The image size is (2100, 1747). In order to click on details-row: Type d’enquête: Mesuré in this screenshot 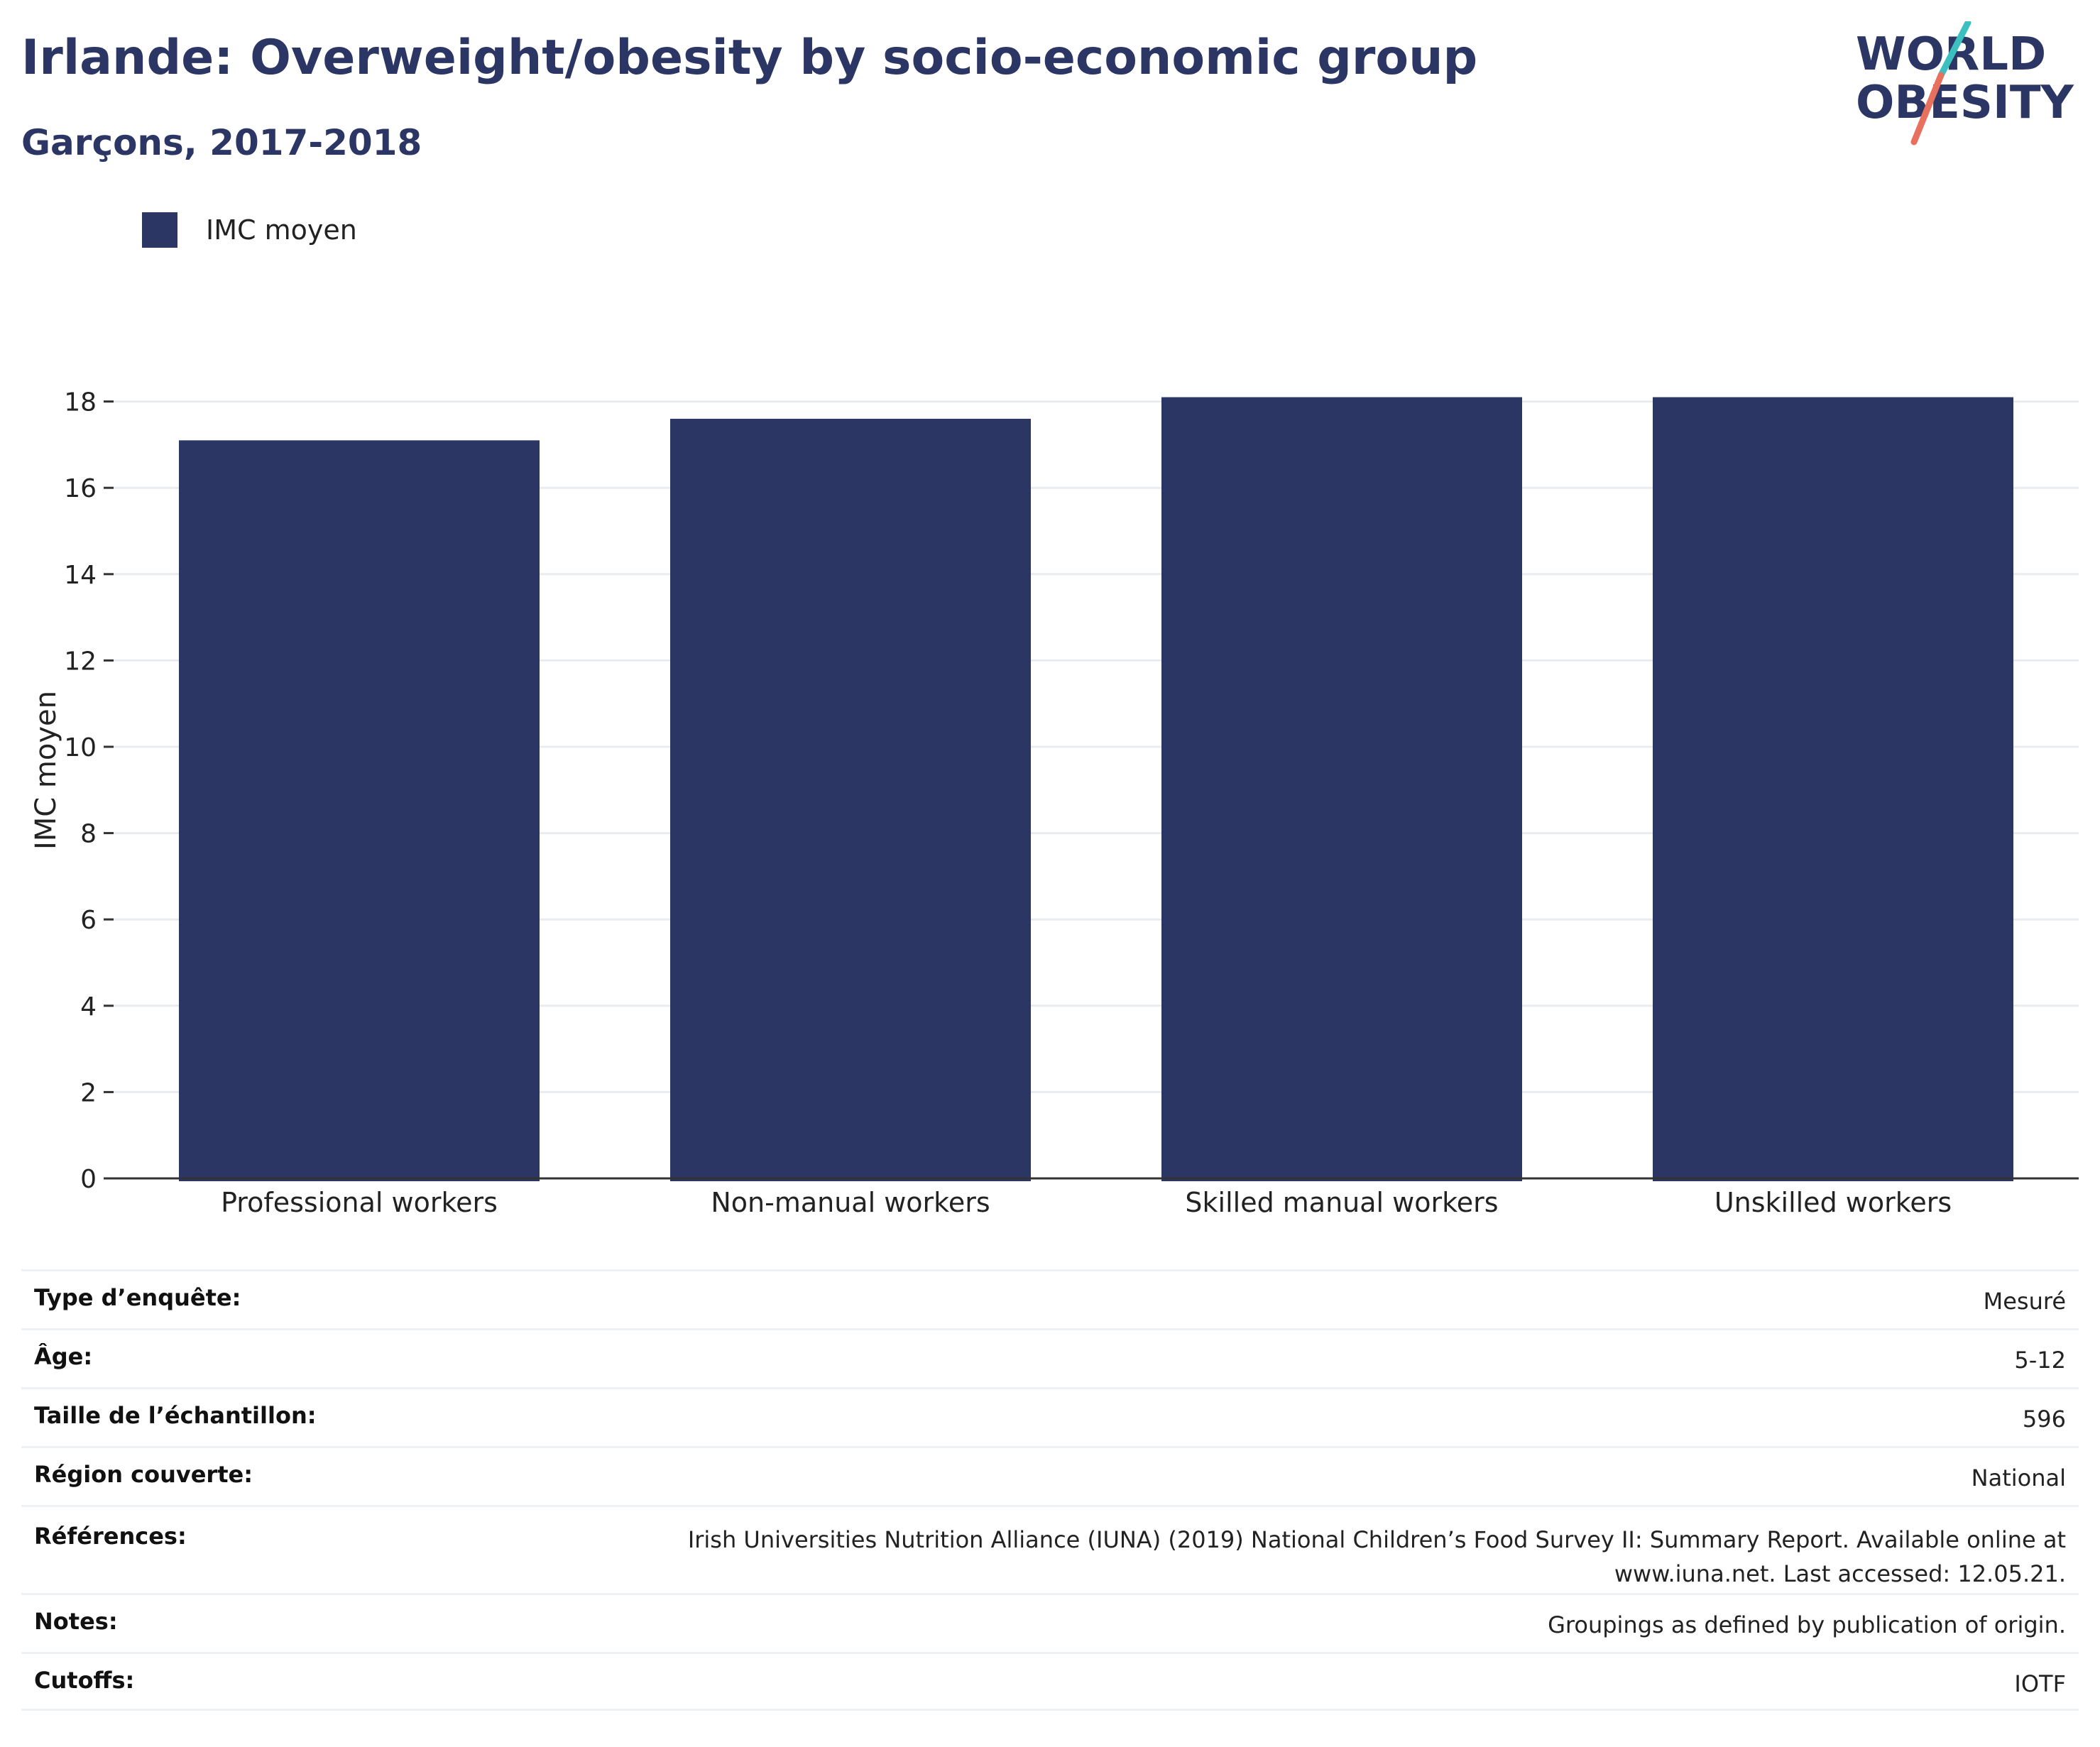, I will do `click(1050, 1298)`.